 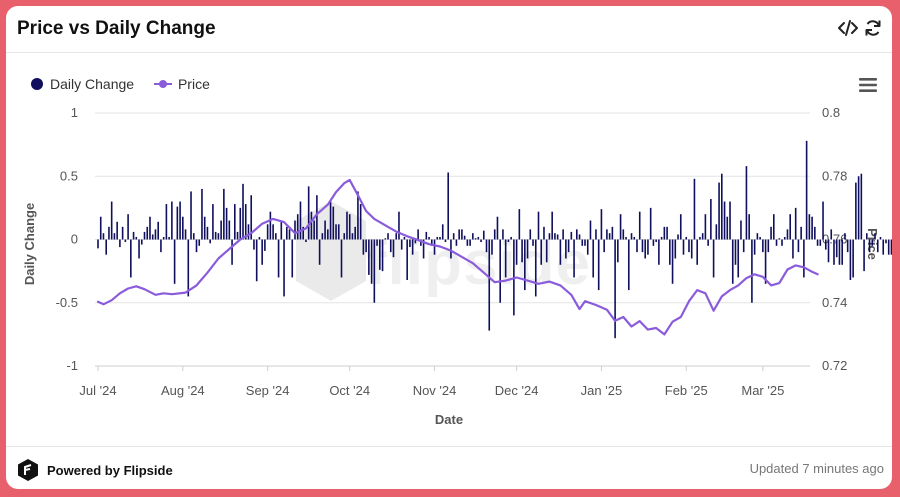 What do you see at coordinates (69, 175) in the screenshot?
I see `y-left-tick-label: 0.5` at bounding box center [69, 175].